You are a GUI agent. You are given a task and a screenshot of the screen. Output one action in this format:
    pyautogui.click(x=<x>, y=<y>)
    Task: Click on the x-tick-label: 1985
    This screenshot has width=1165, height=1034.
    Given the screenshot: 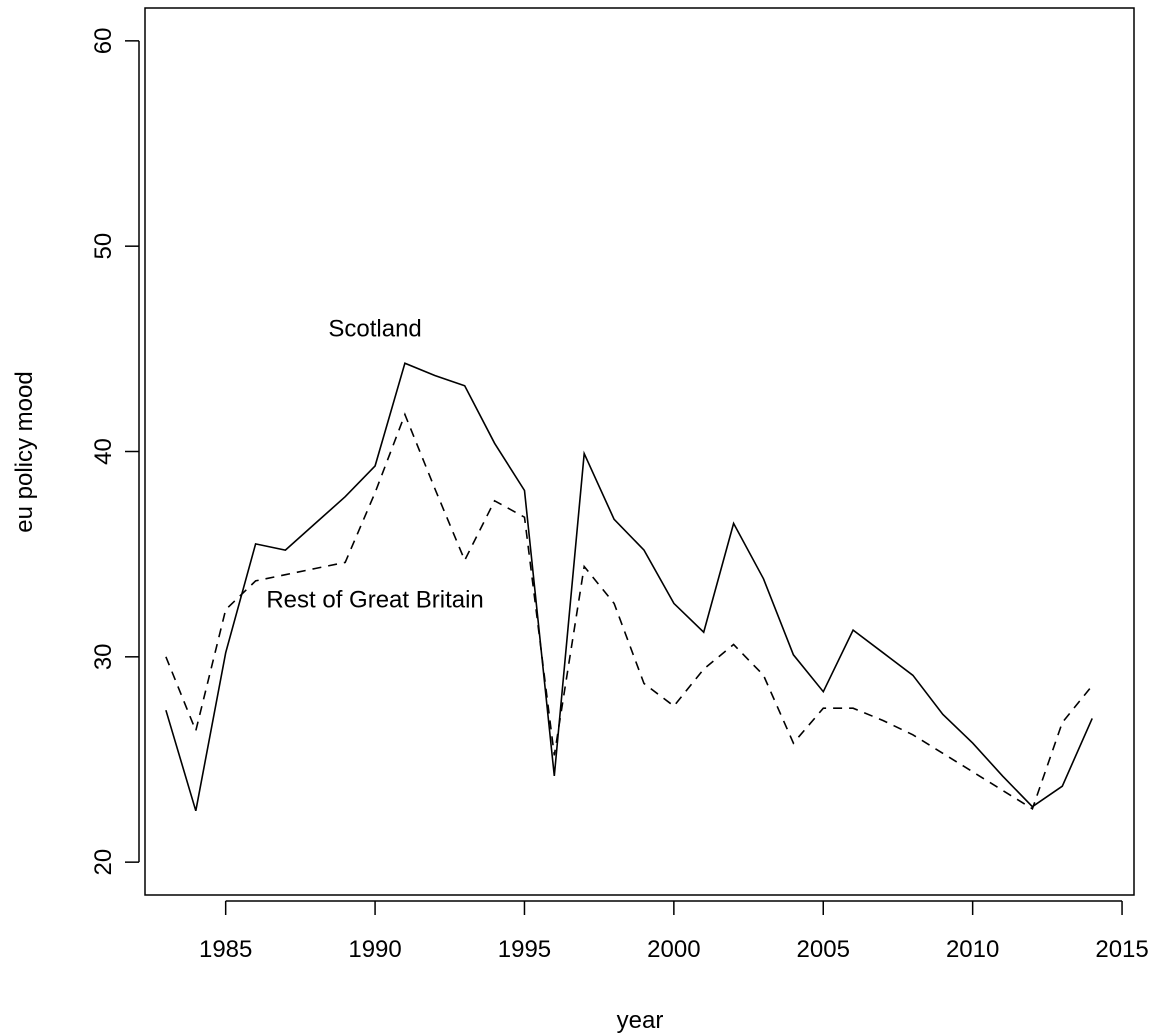 What is the action you would take?
    pyautogui.click(x=225, y=949)
    